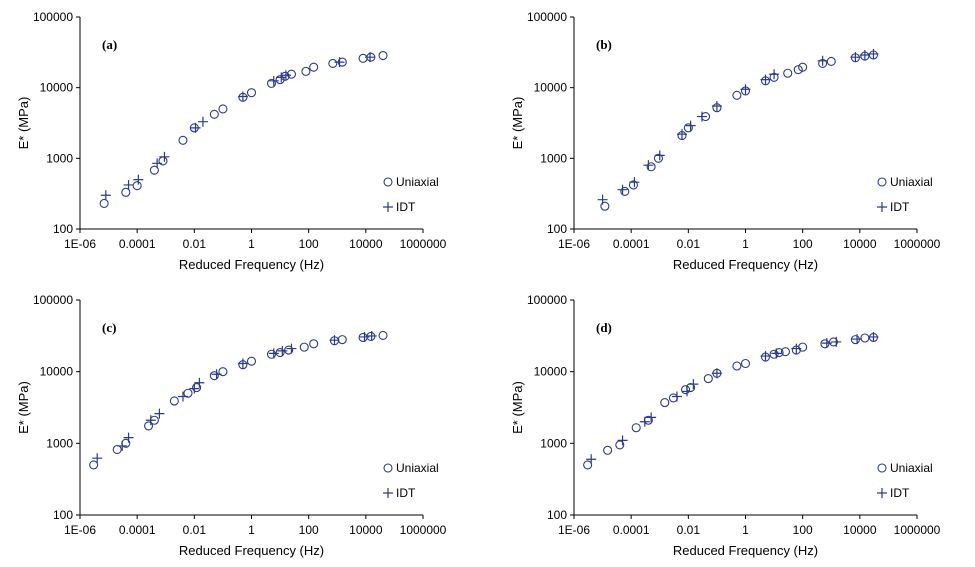 This screenshot has height=567, width=975. Describe the element at coordinates (604, 327) in the screenshot. I see `panel-label: (d)` at that location.